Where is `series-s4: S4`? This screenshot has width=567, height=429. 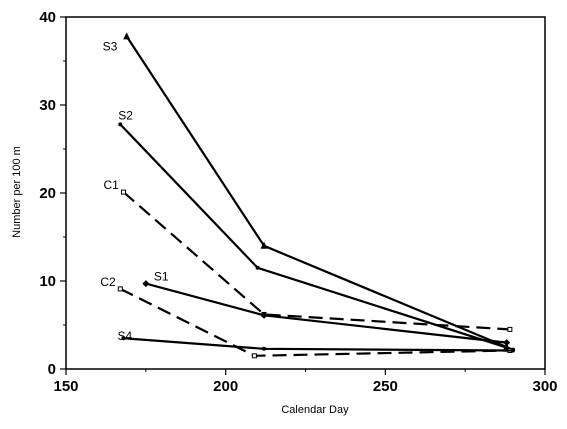 series-s4: S4 is located at coordinates (316, 341).